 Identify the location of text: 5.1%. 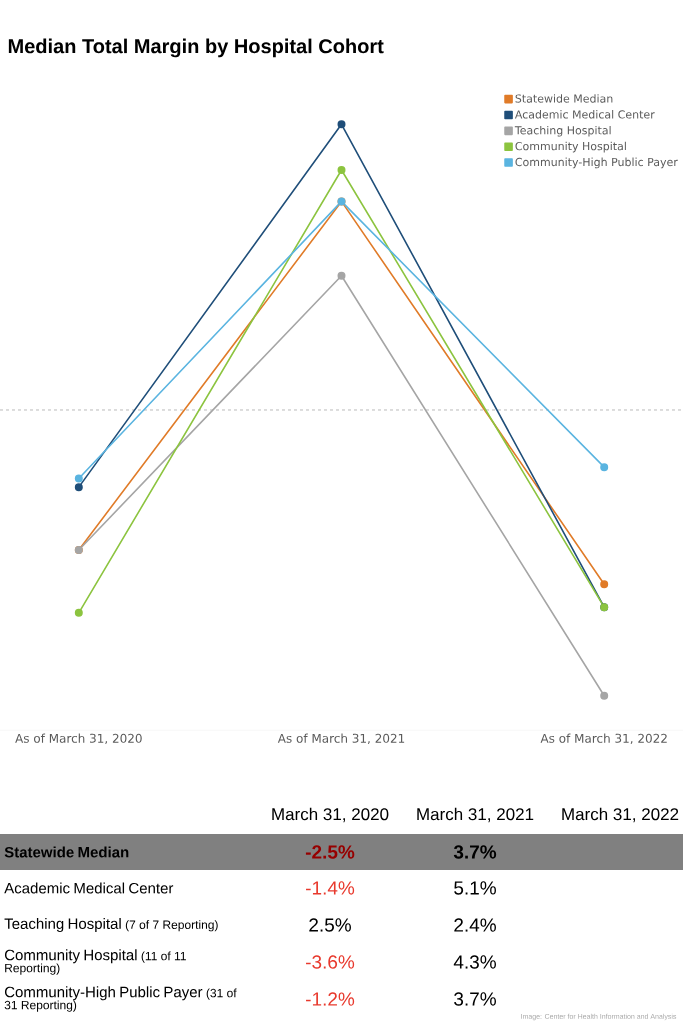
(475, 888).